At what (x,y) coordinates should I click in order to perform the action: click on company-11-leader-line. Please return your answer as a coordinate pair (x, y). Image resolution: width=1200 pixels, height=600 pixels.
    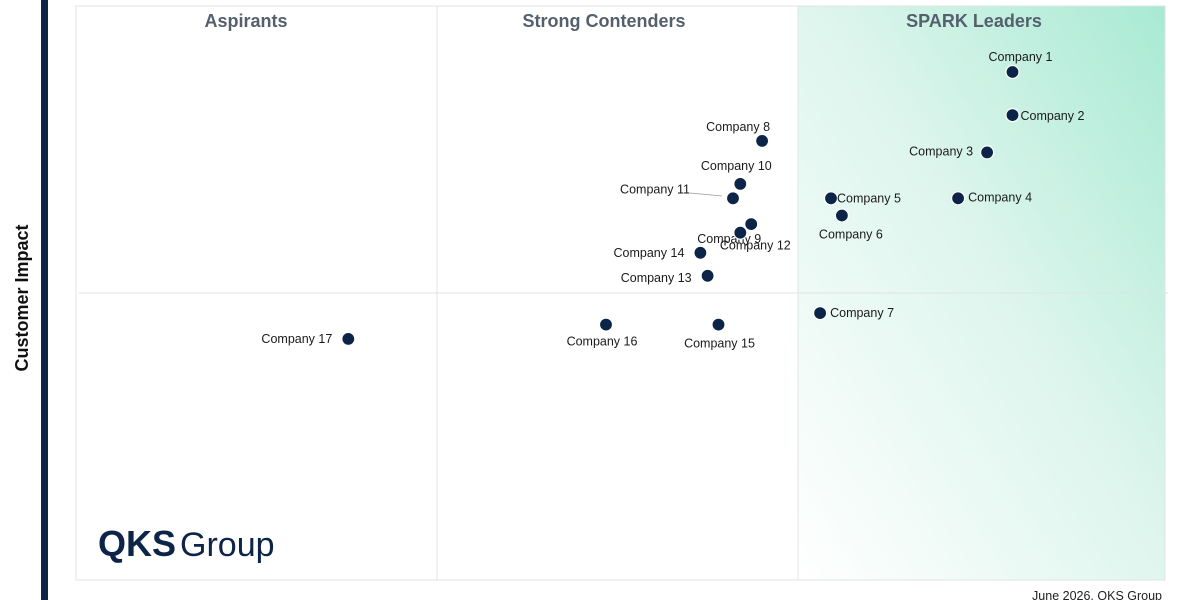
    Looking at the image, I should click on (706, 194).